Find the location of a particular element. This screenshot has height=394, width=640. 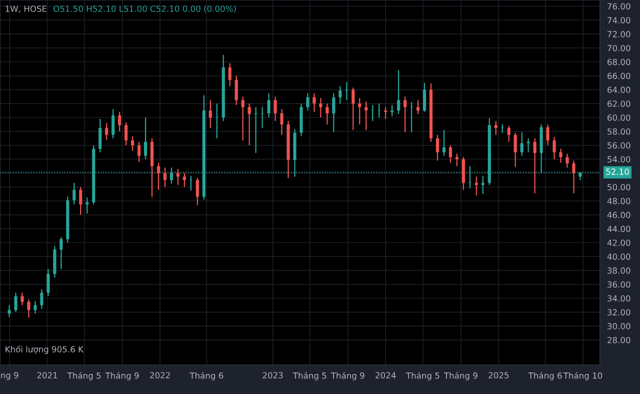

y-tick-label: 56.00 is located at coordinates (619, 145).